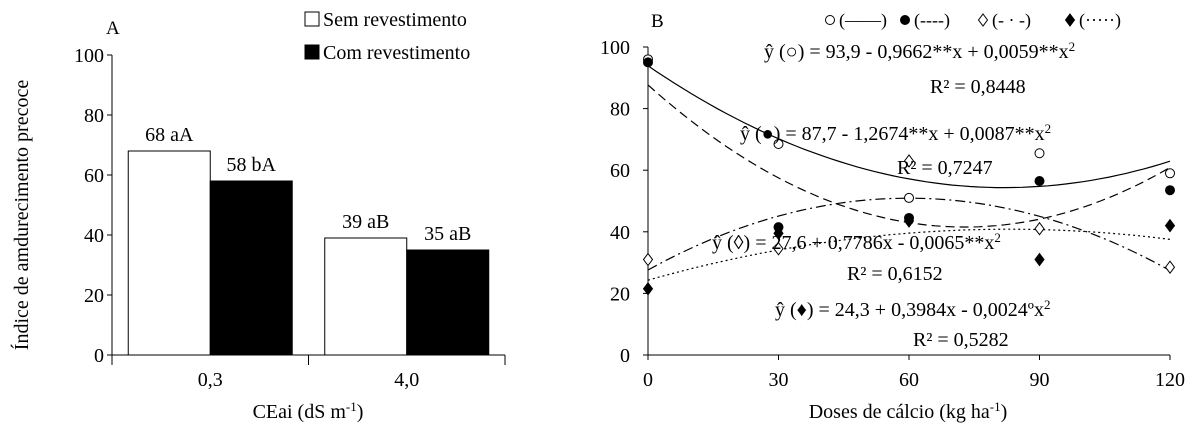 This screenshot has height=430, width=1204. I want to click on trend-line-filled-diamond, so click(909, 254).